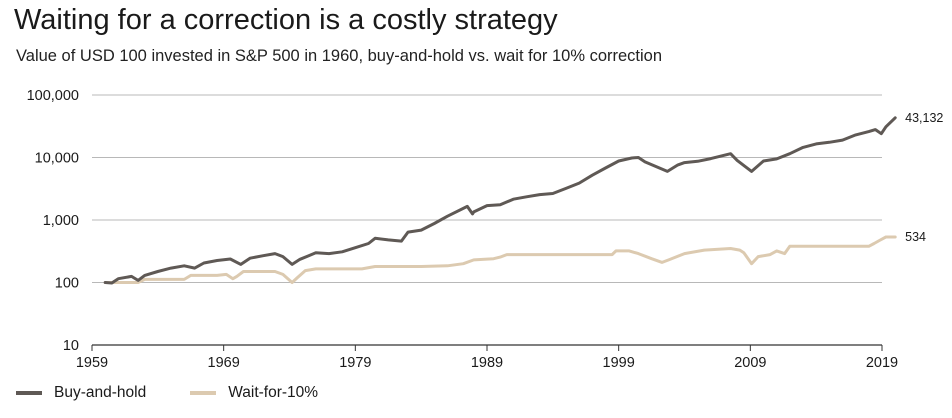  I want to click on x-tick-label: 1999, so click(619, 363).